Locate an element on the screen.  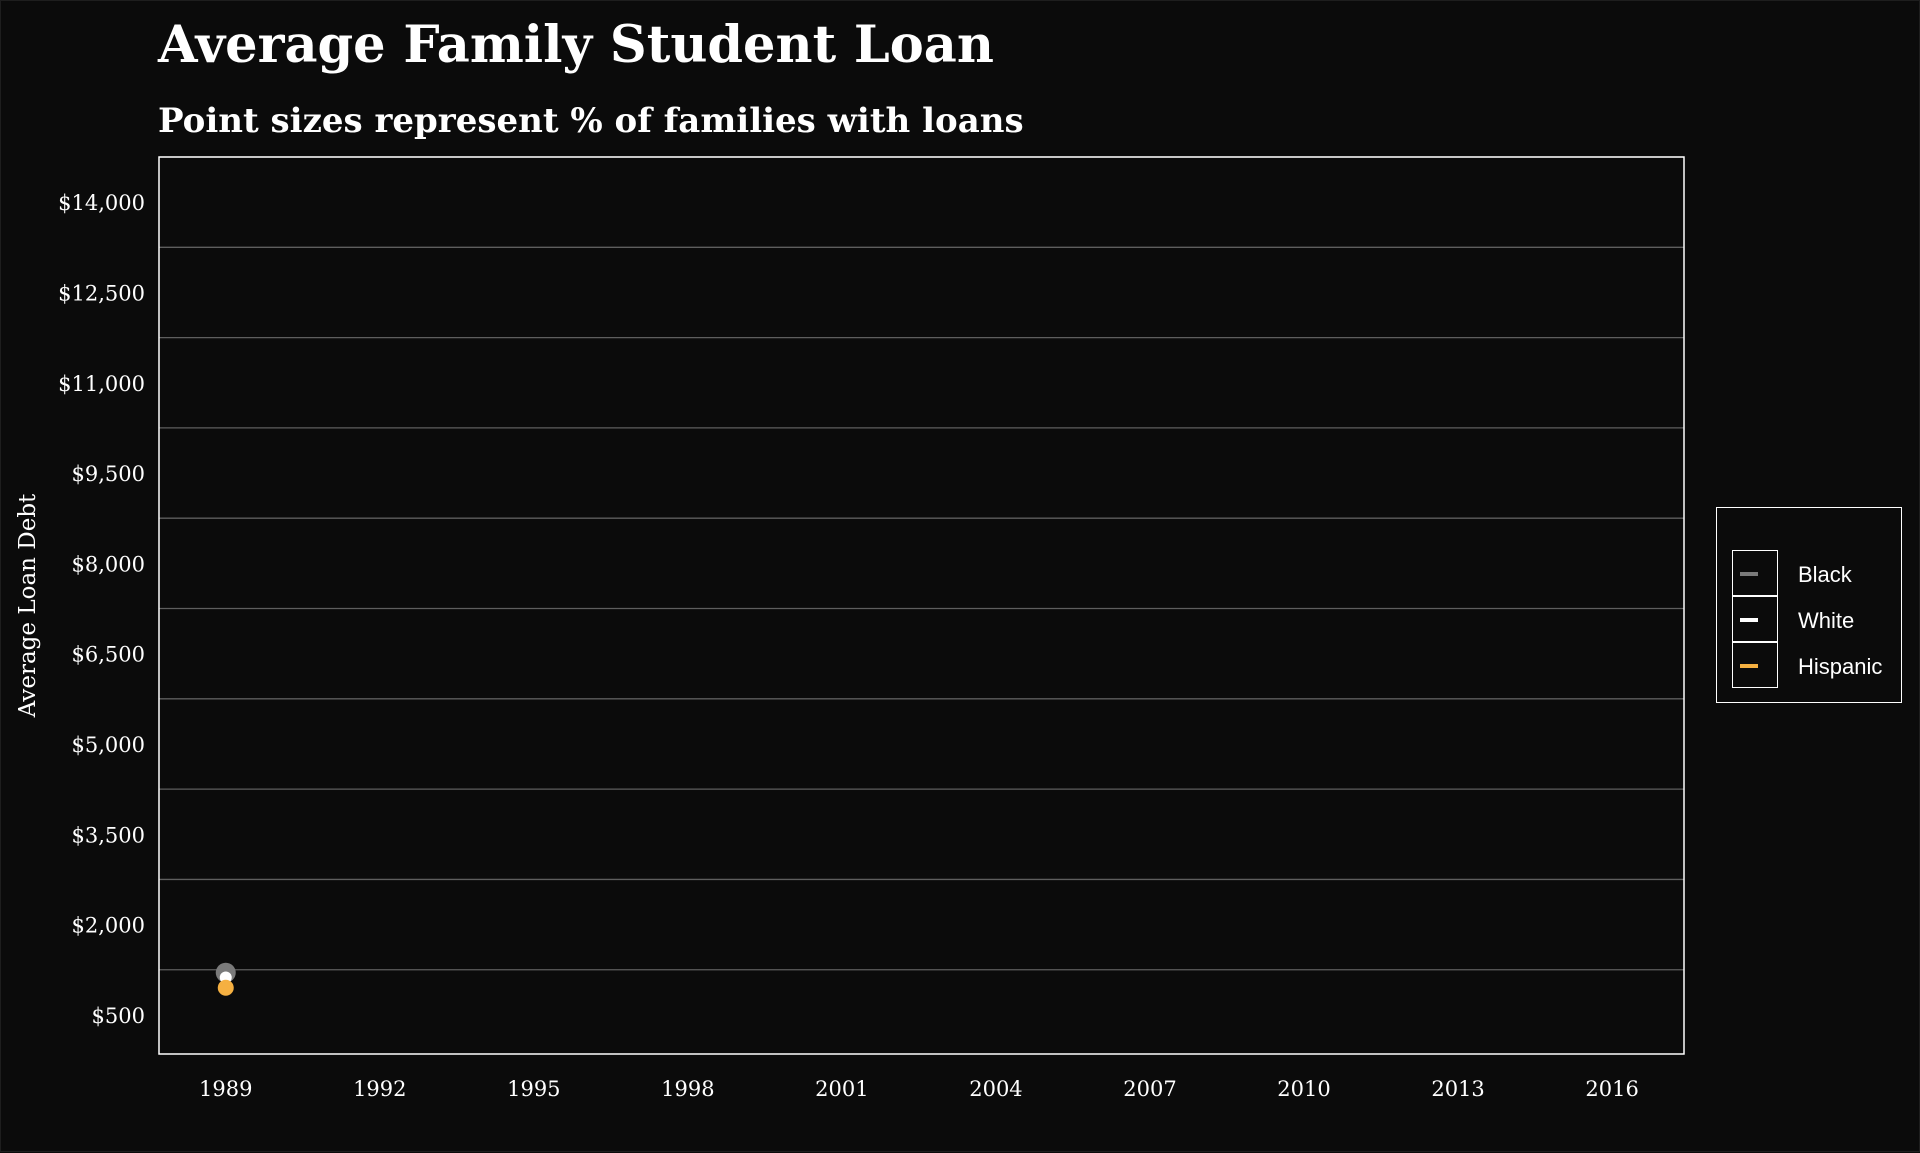
y-tick-label: $500 is located at coordinates (118, 1016).